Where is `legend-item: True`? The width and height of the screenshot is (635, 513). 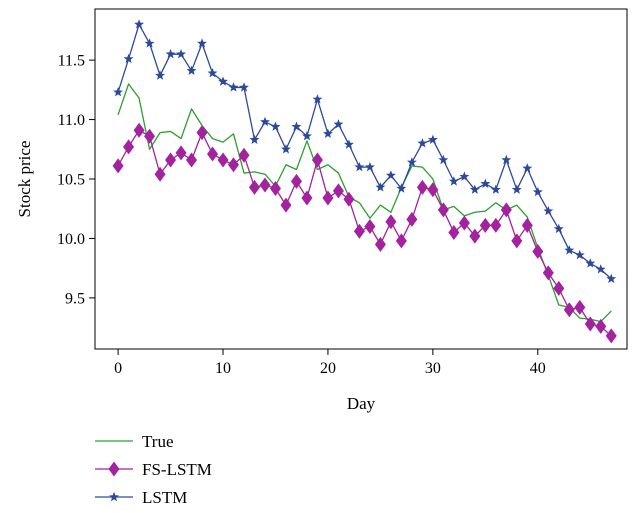
legend-item: True is located at coordinates (134, 441).